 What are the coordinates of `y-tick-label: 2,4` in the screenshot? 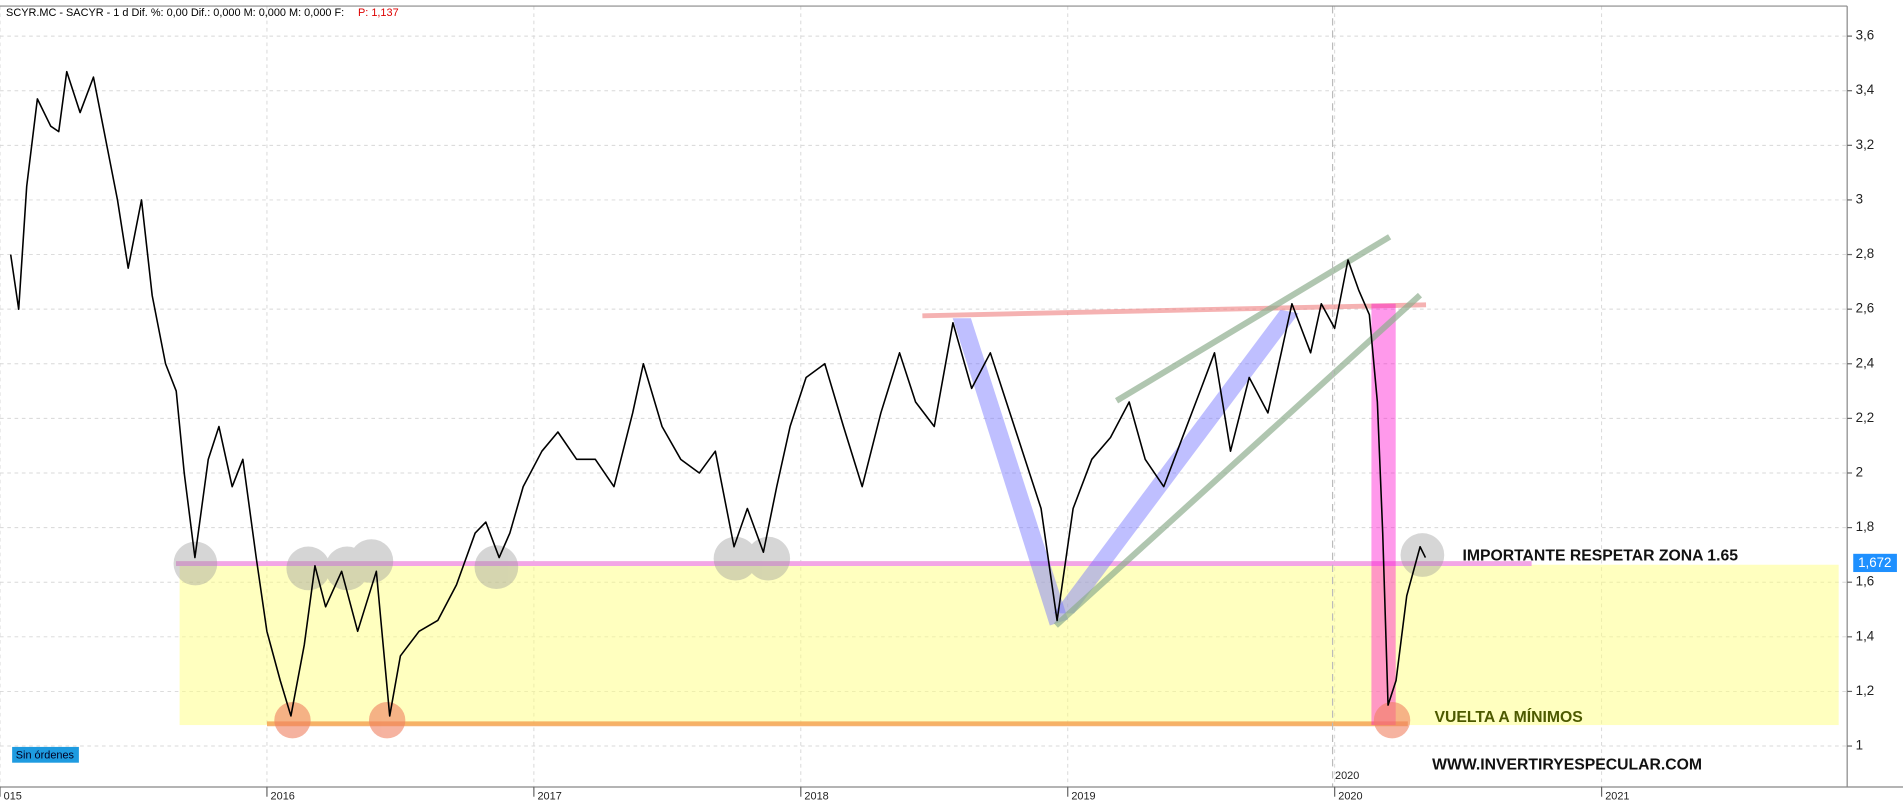 It's located at (1865, 362).